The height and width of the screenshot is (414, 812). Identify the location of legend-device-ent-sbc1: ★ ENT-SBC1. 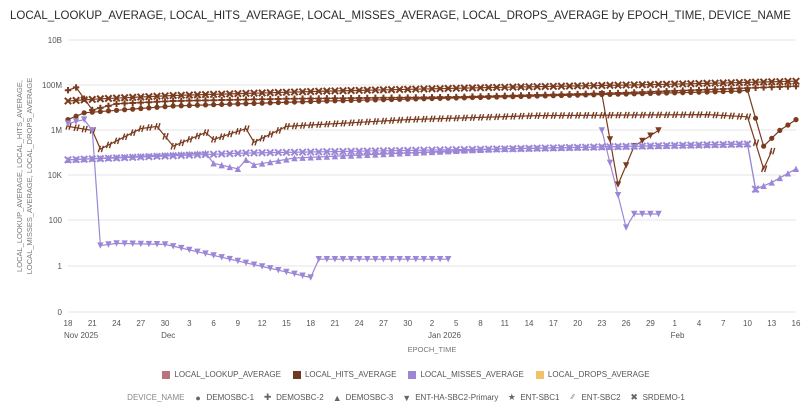
(533, 397).